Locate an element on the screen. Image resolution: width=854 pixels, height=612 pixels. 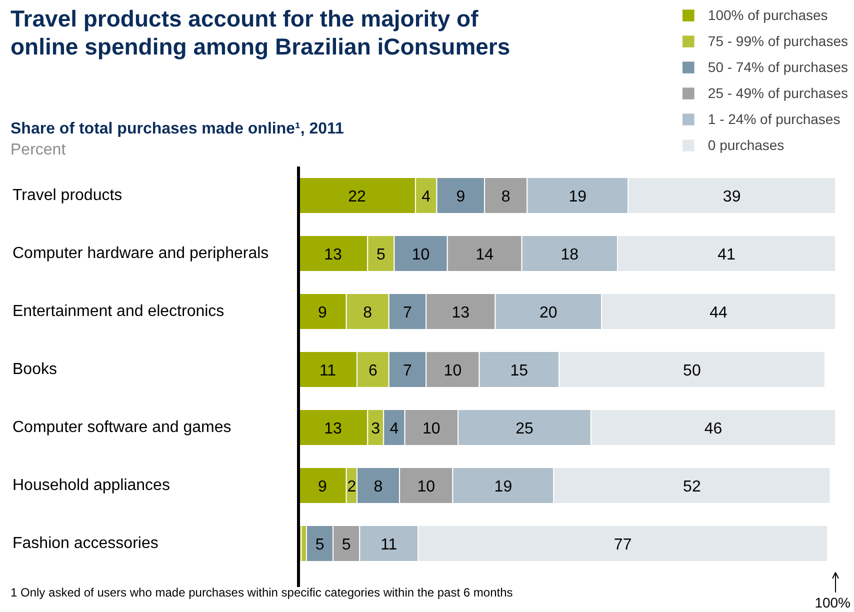
data-label: 77 is located at coordinates (623, 545).